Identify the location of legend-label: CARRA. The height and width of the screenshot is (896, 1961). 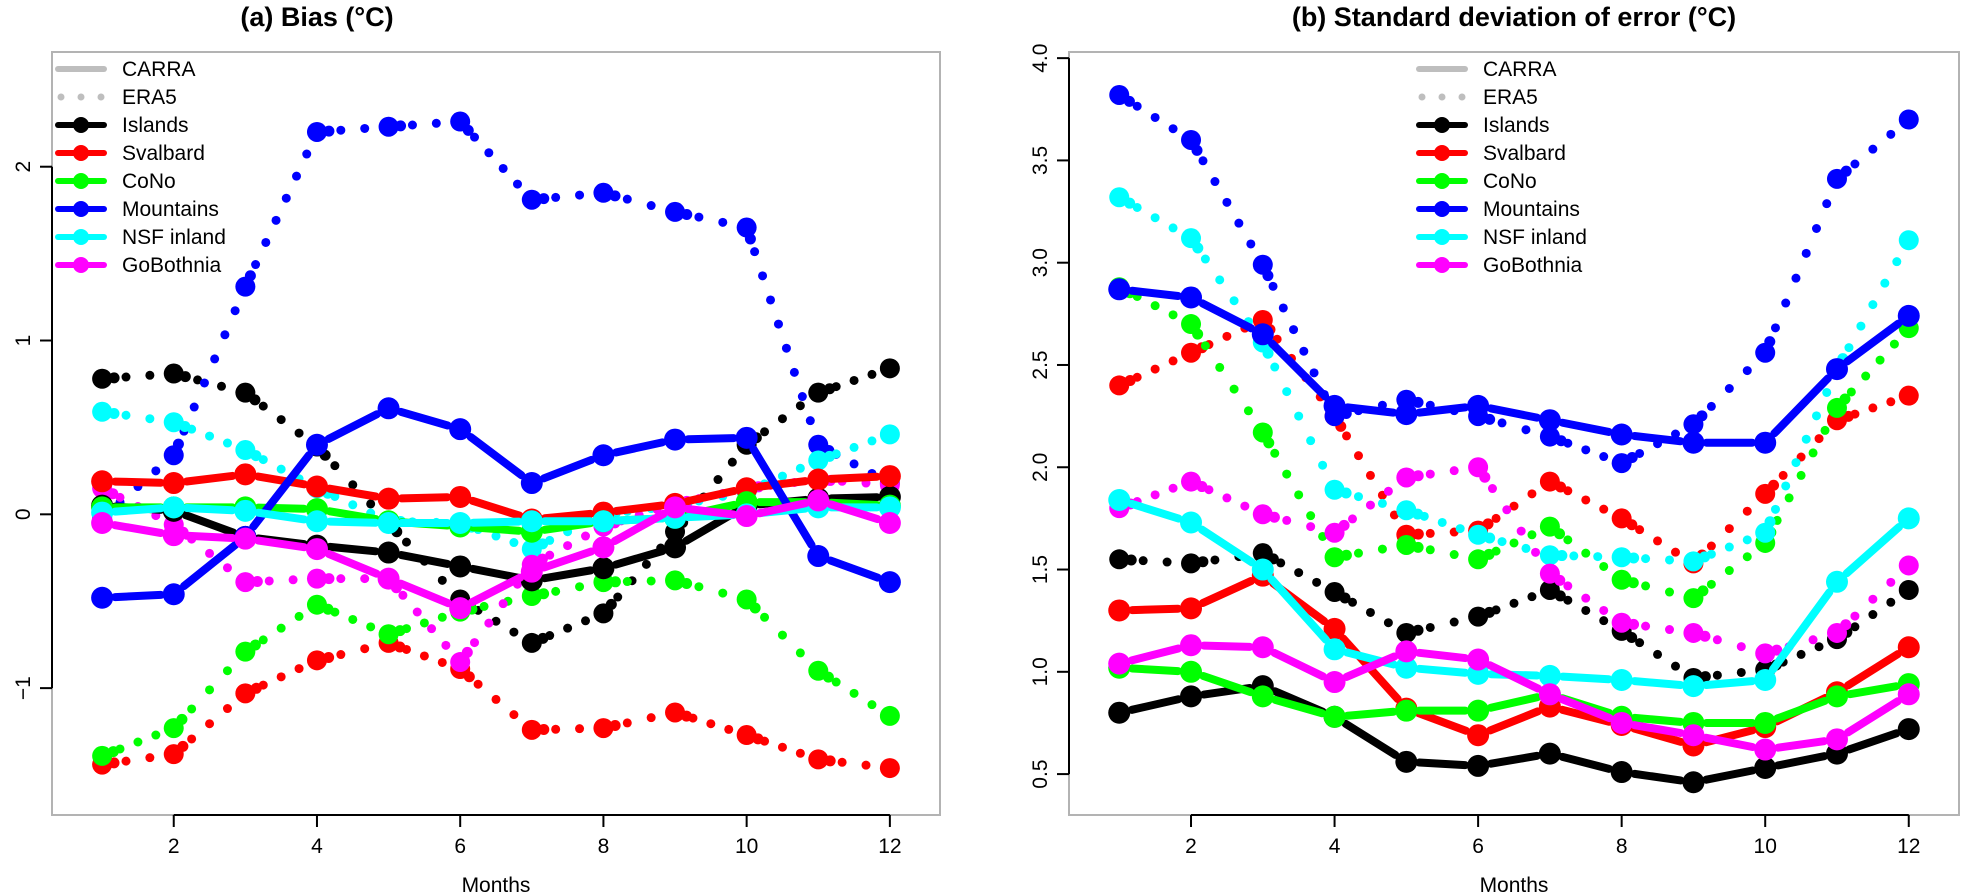
(159, 69).